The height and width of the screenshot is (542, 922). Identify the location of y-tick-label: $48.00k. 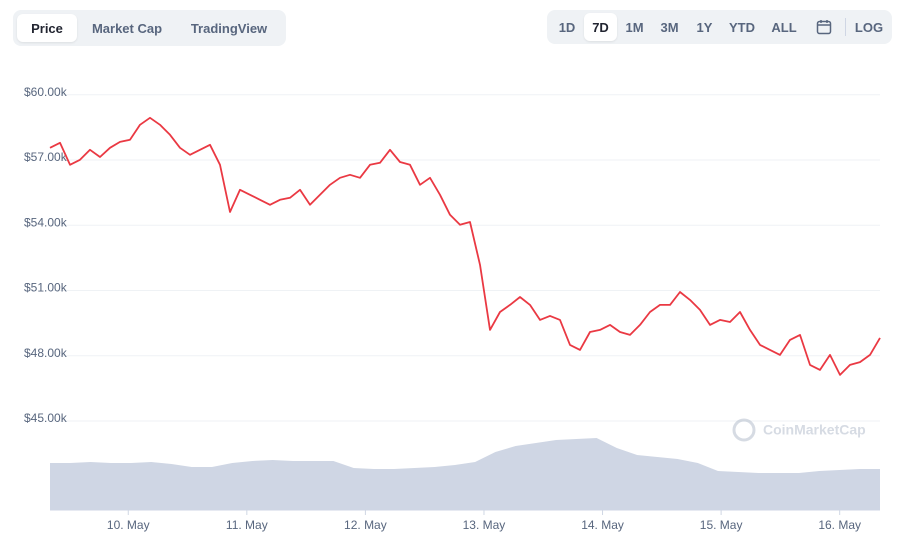
(46, 353).